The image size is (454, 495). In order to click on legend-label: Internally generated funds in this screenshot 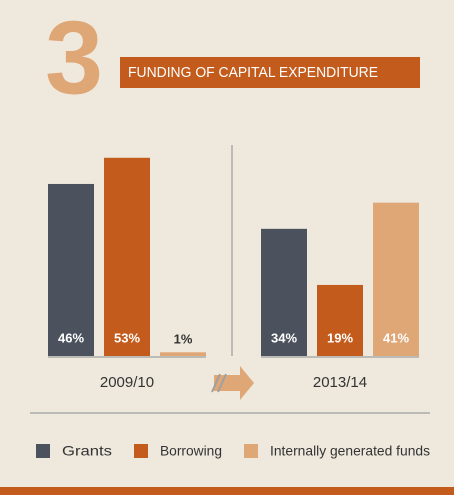, I will do `click(350, 451)`.